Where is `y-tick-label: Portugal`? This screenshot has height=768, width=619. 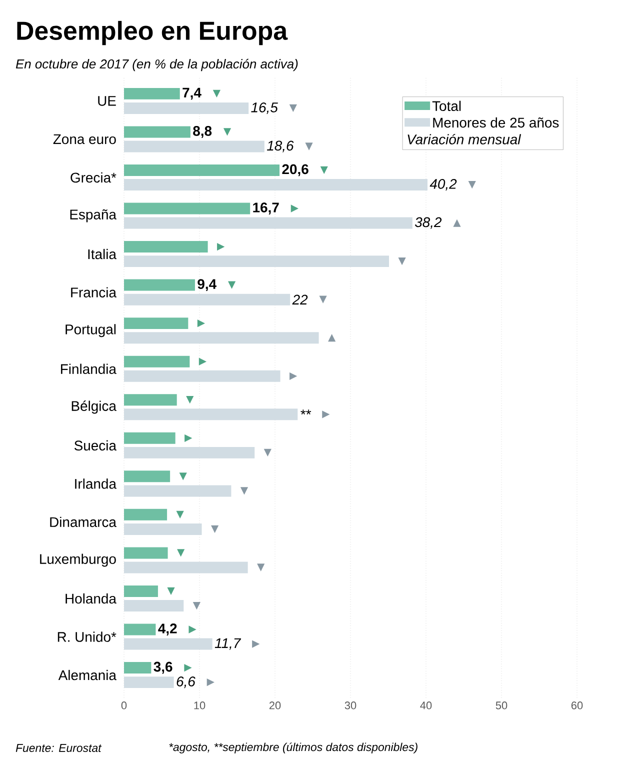
y-tick-label: Portugal is located at coordinates (91, 331).